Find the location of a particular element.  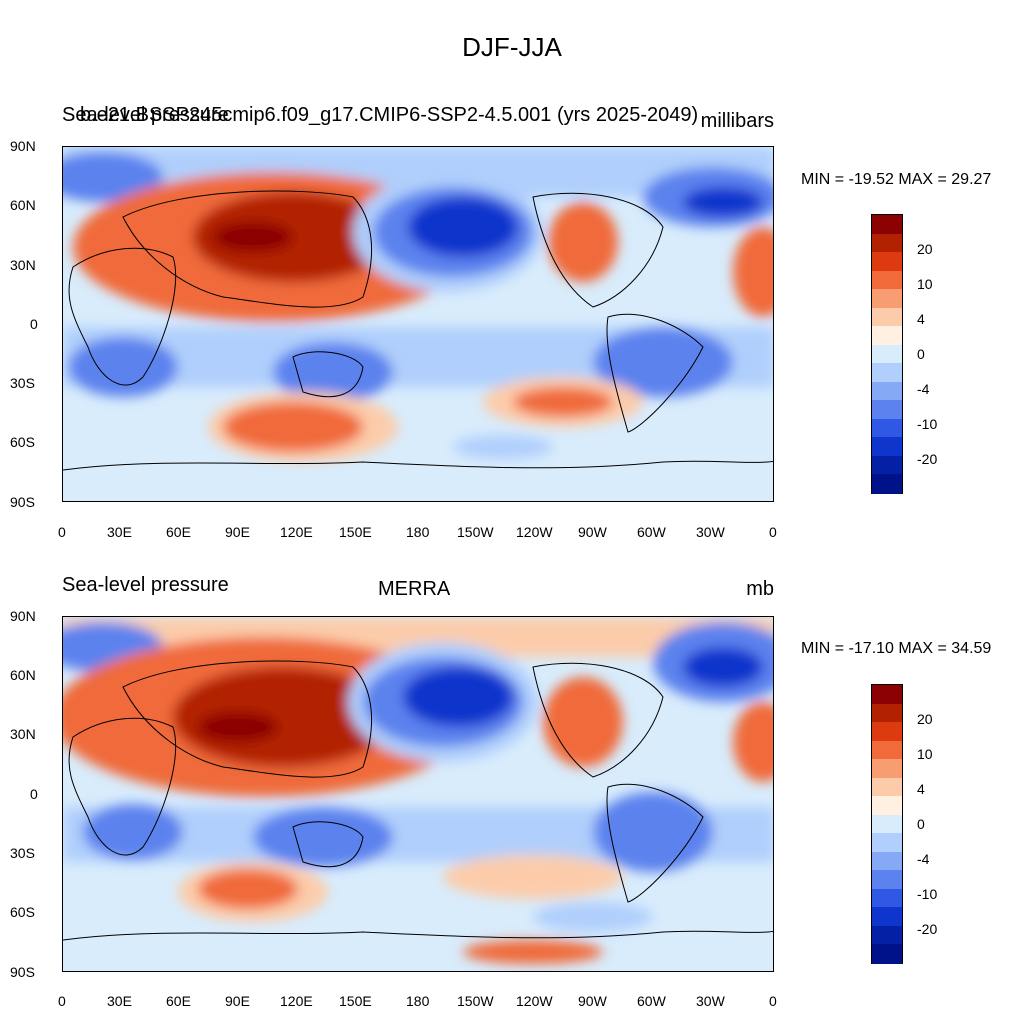

panel-1-lat-label: 90N is located at coordinates (23, 146).